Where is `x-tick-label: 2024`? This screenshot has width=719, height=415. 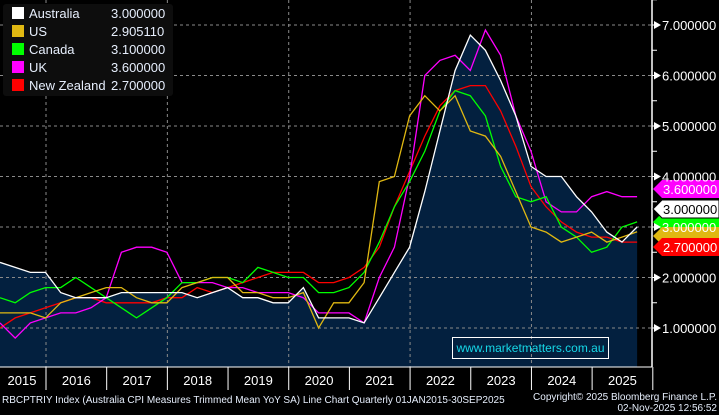
x-tick-label: 2024 is located at coordinates (561, 380).